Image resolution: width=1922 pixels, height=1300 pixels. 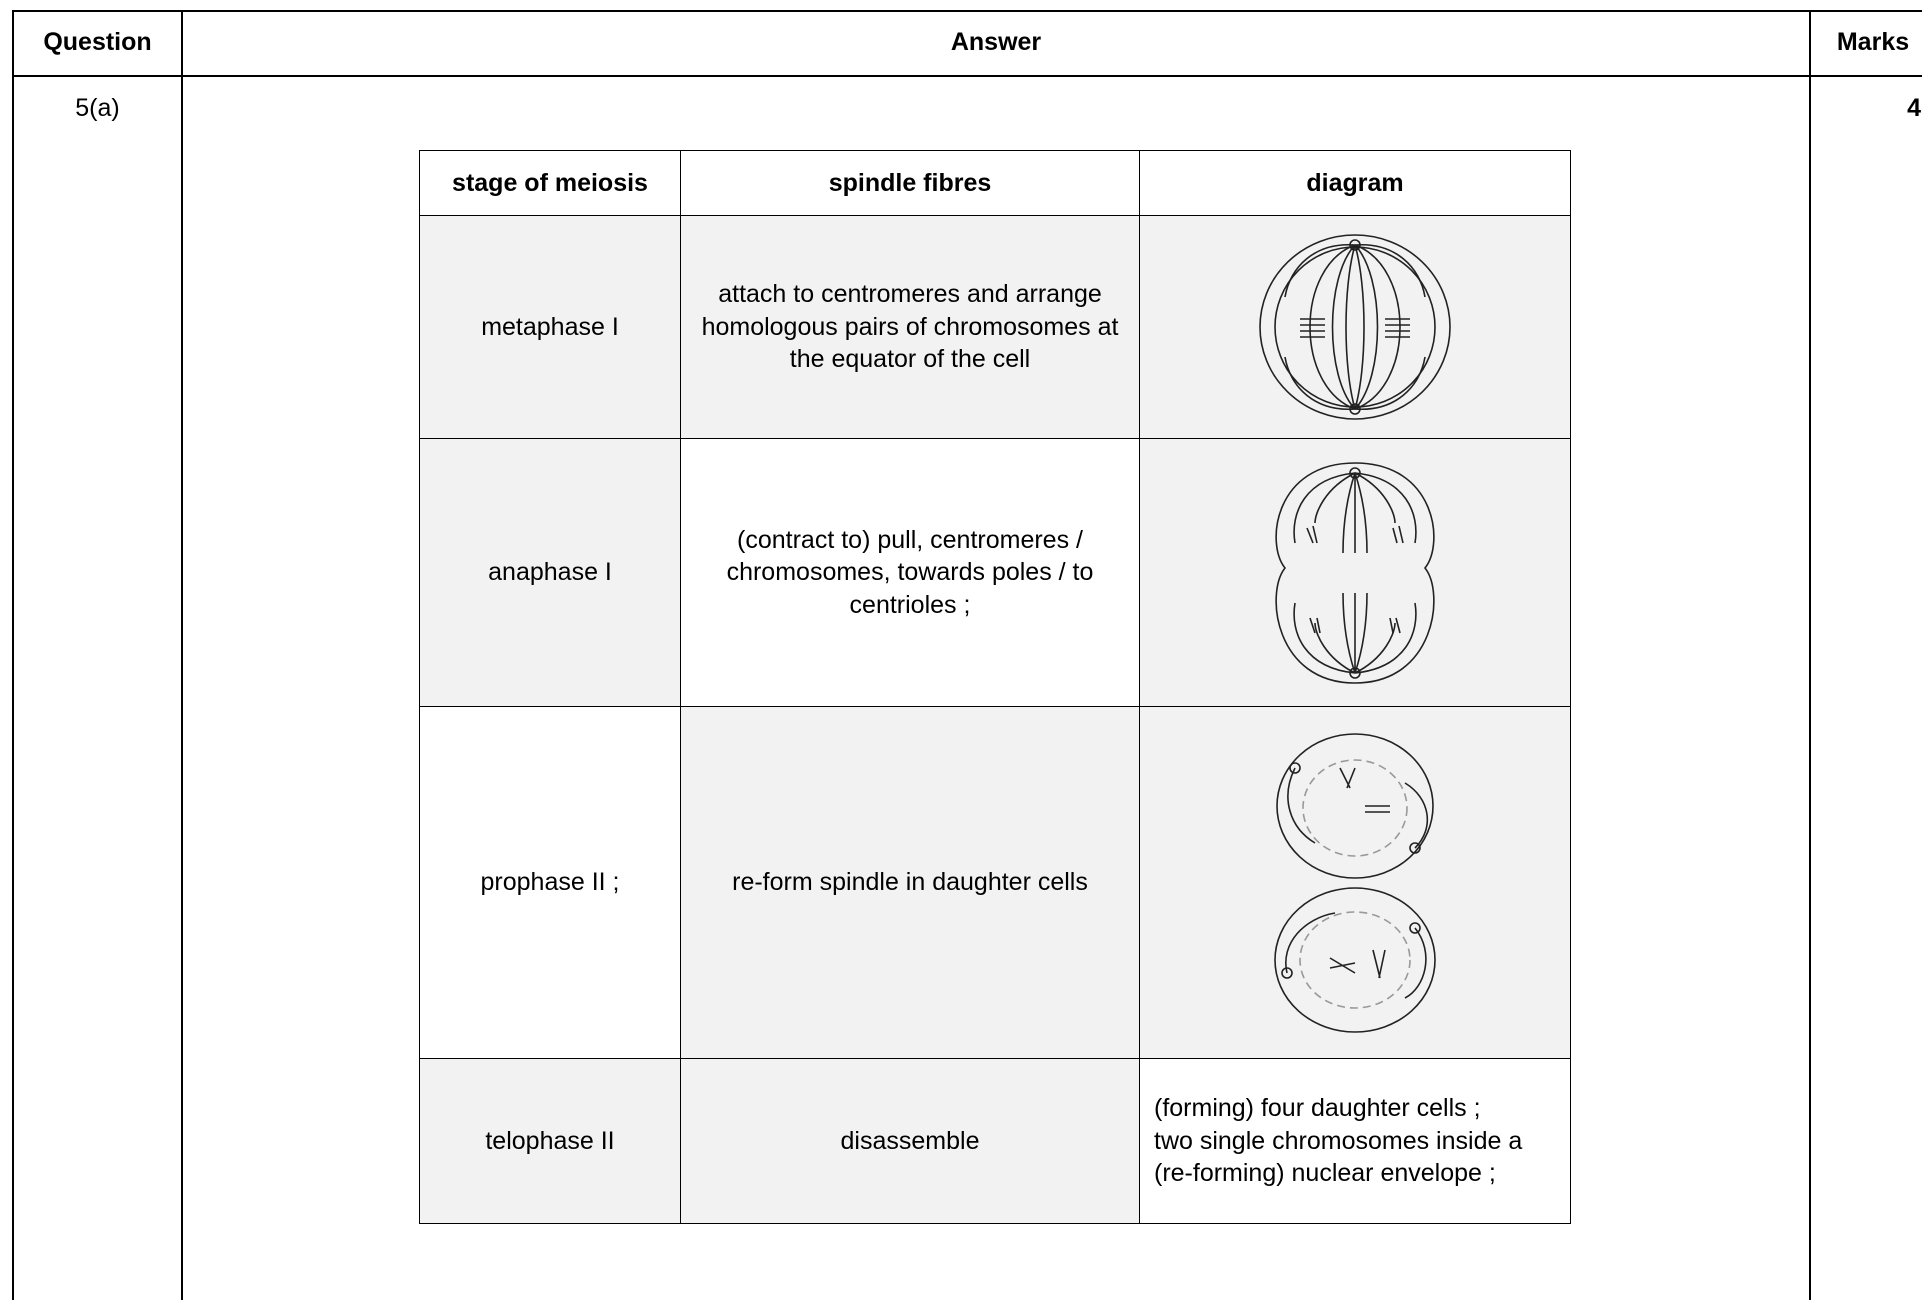 What do you see at coordinates (550, 572) in the screenshot?
I see `stage: anaphase I` at bounding box center [550, 572].